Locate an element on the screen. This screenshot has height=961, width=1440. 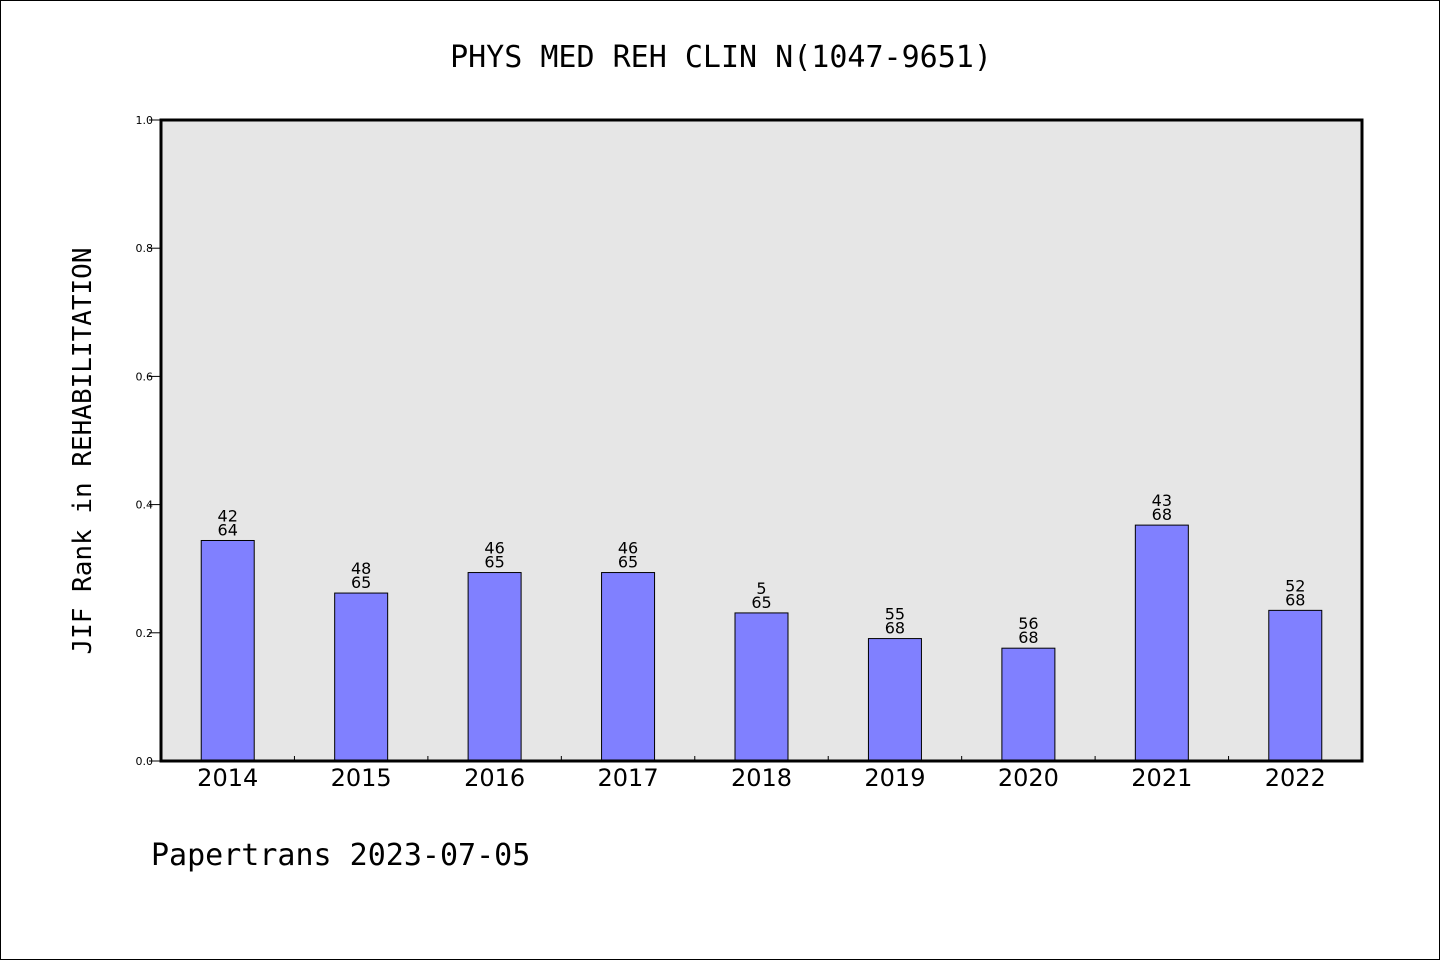
y-axis-label: JIF Rank in REHABILITATION is located at coordinates (83, 451).